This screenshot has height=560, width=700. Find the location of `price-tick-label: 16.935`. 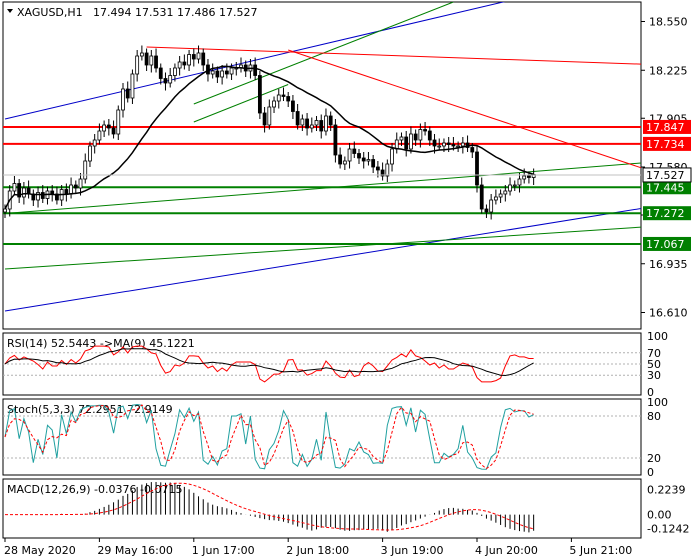

price-tick-label: 16.935 is located at coordinates (668, 264).